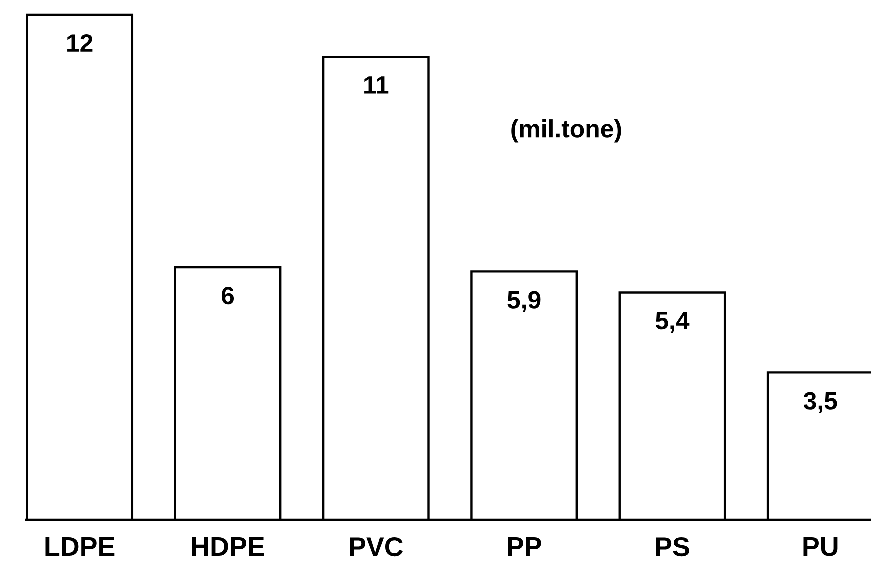  Describe the element at coordinates (377, 547) in the screenshot. I see `x-tick-label: PVC` at that location.